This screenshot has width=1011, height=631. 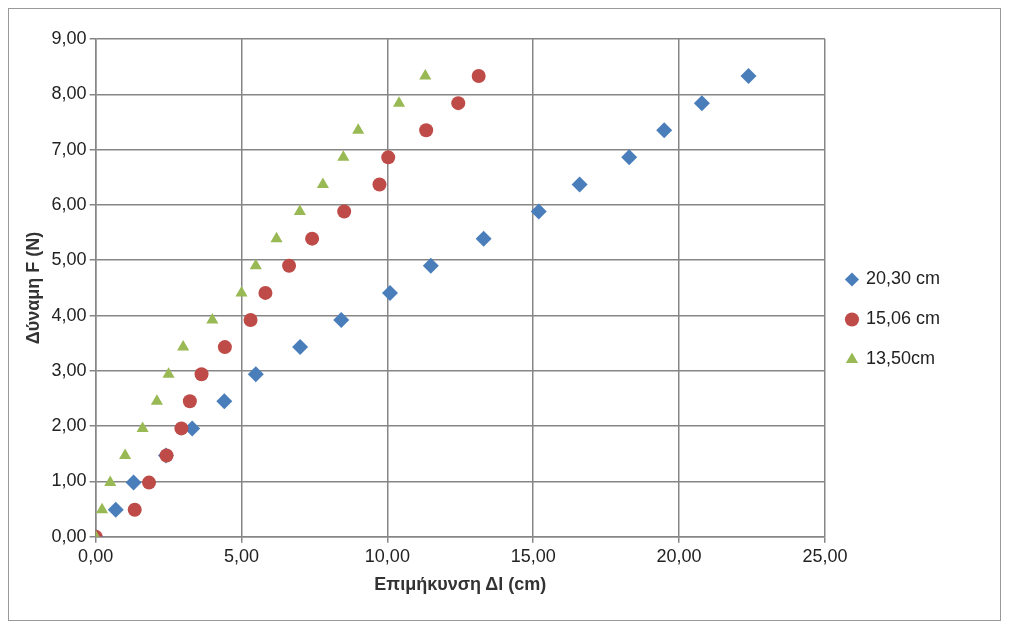 What do you see at coordinates (69, 203) in the screenshot?
I see `y-tick-label: 6,00` at bounding box center [69, 203].